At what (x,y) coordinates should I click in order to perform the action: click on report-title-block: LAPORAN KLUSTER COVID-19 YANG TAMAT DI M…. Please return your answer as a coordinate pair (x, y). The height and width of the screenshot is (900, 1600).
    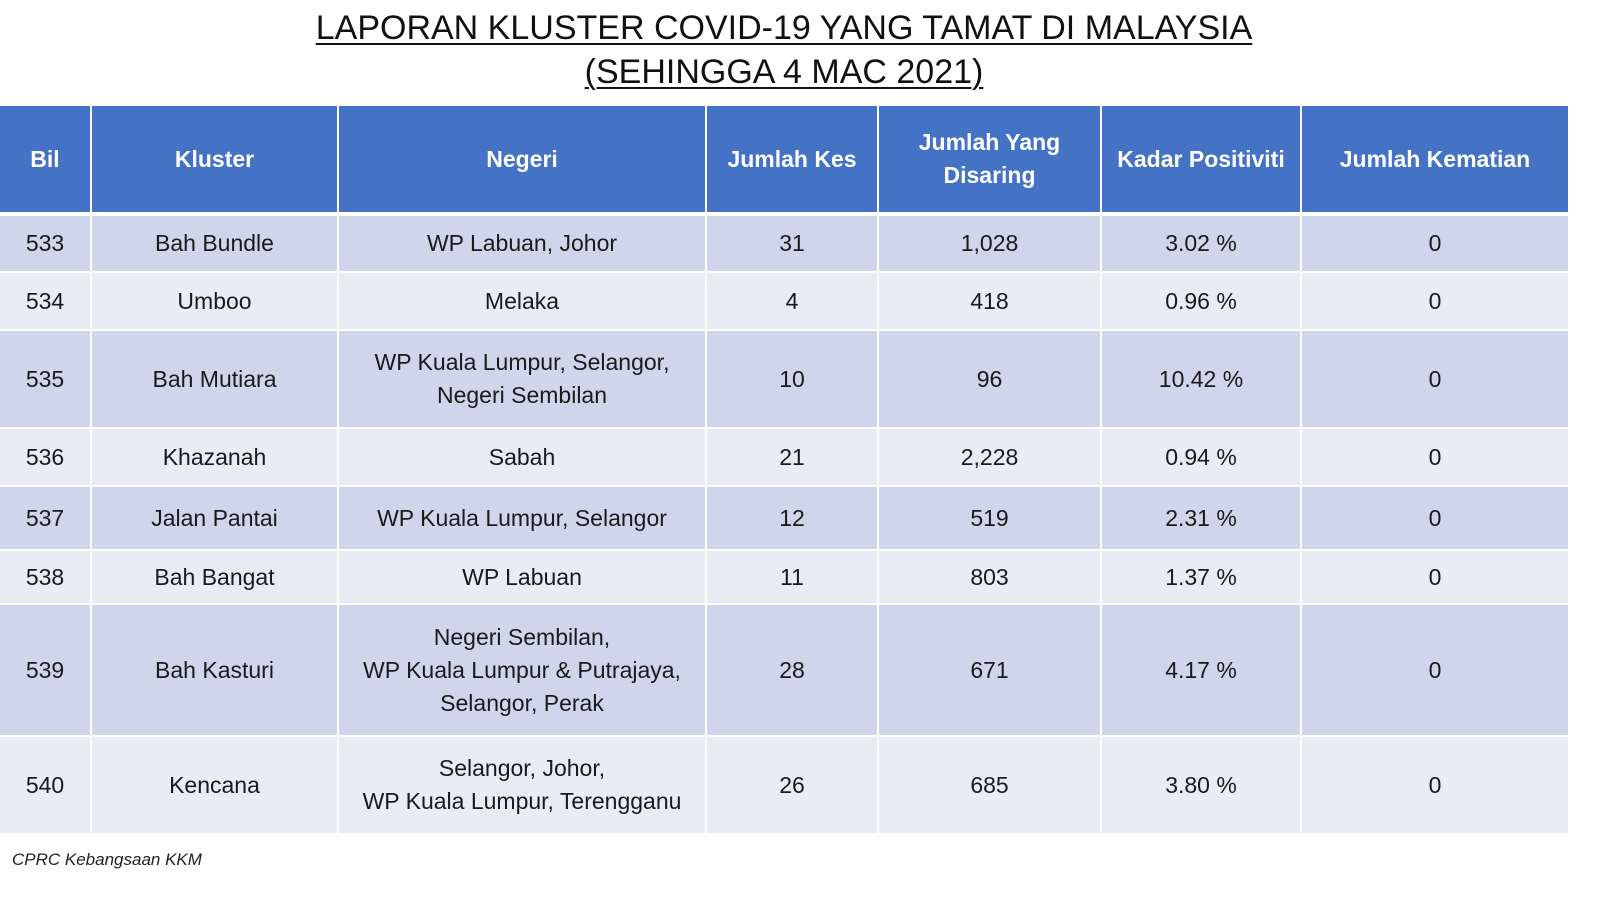
    Looking at the image, I should click on (784, 50).